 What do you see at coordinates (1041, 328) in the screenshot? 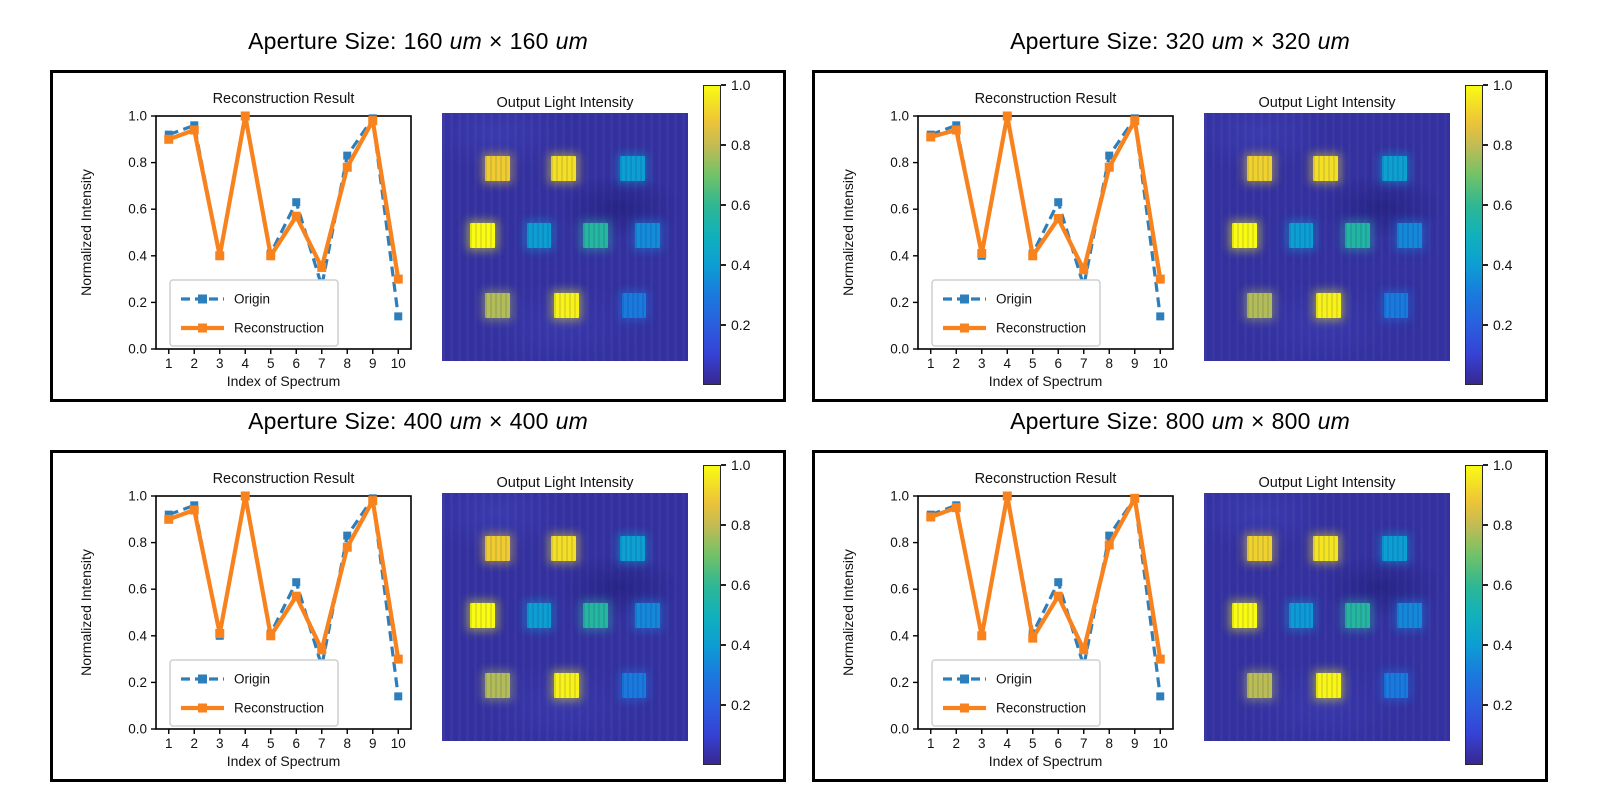
I see `svg-text: Reconstruction` at bounding box center [1041, 328].